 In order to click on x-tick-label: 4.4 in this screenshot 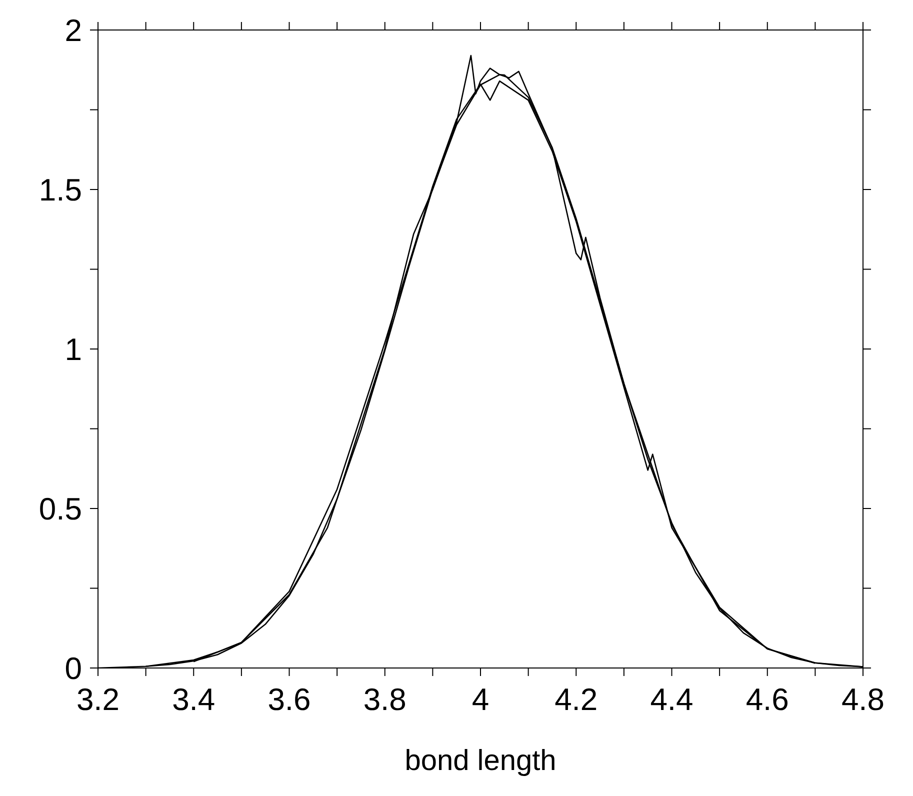, I will do `click(672, 700)`.